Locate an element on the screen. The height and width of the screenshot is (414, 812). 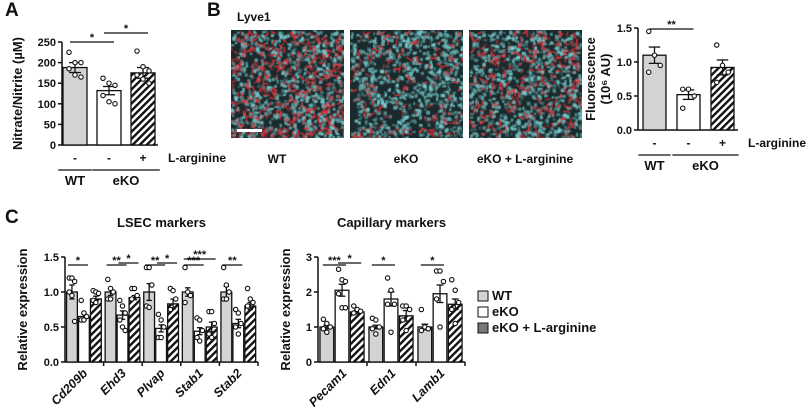
y-tick-label: 250 is located at coordinates (47, 43).